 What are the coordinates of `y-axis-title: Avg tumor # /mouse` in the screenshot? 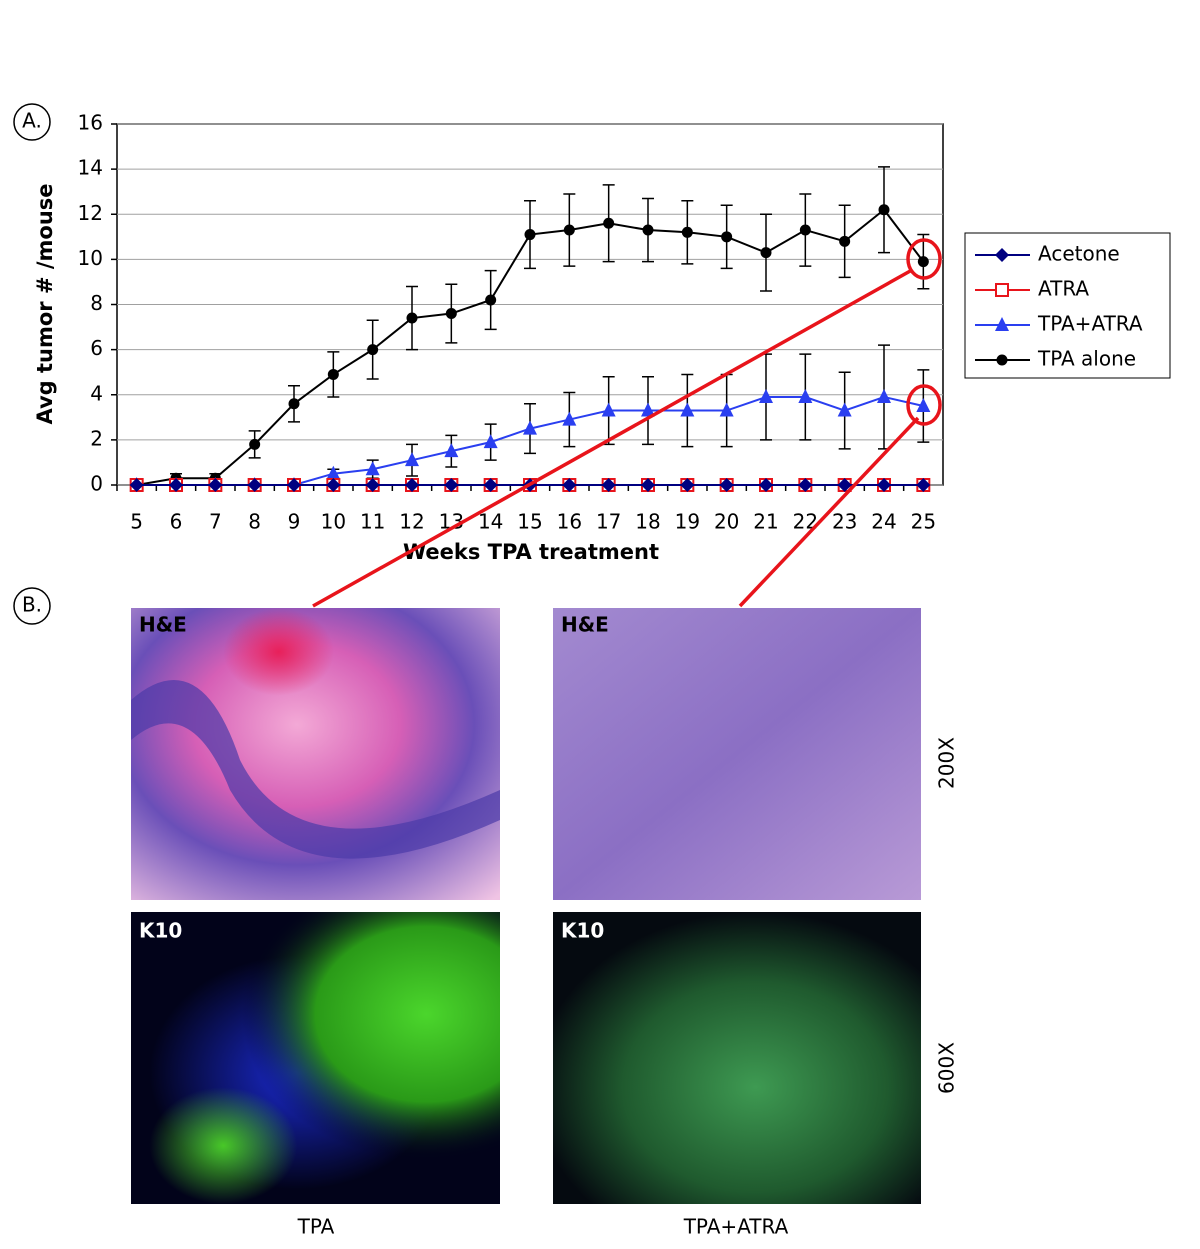 It's located at (45, 303).